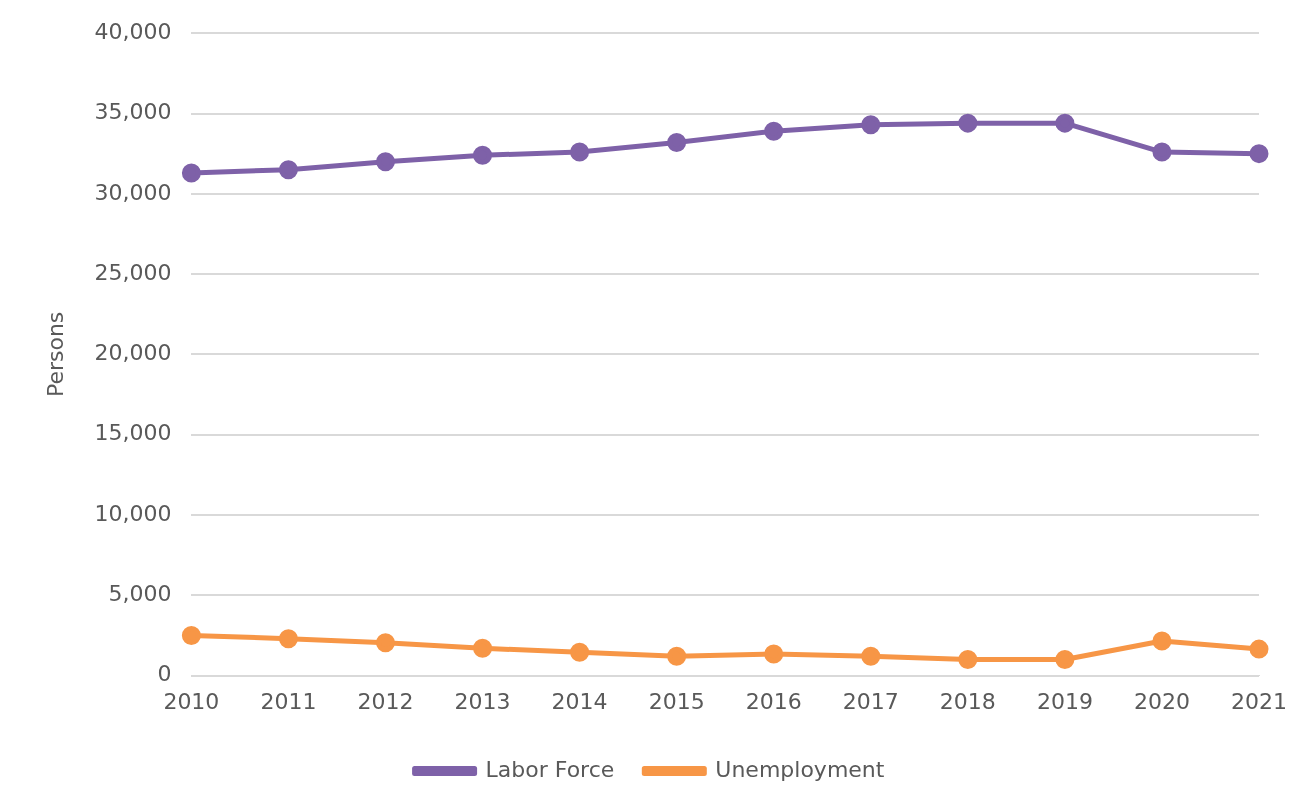 Image resolution: width=1309 pixels, height=812 pixels. I want to click on x-tick-label: 2020, so click(1161, 701).